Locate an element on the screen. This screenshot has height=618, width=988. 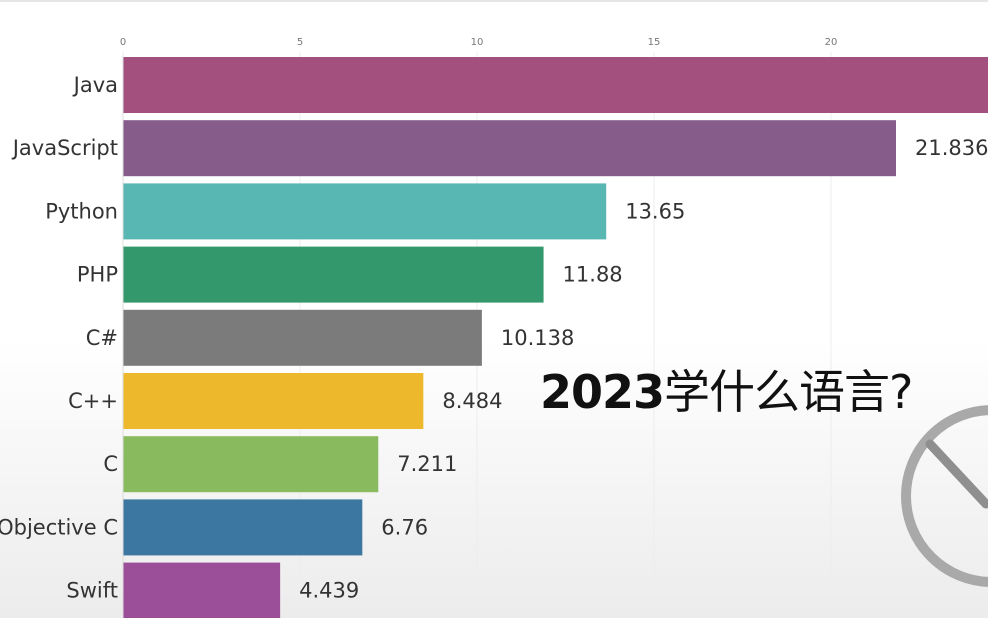
category-label: JavaScript is located at coordinates (64, 148).